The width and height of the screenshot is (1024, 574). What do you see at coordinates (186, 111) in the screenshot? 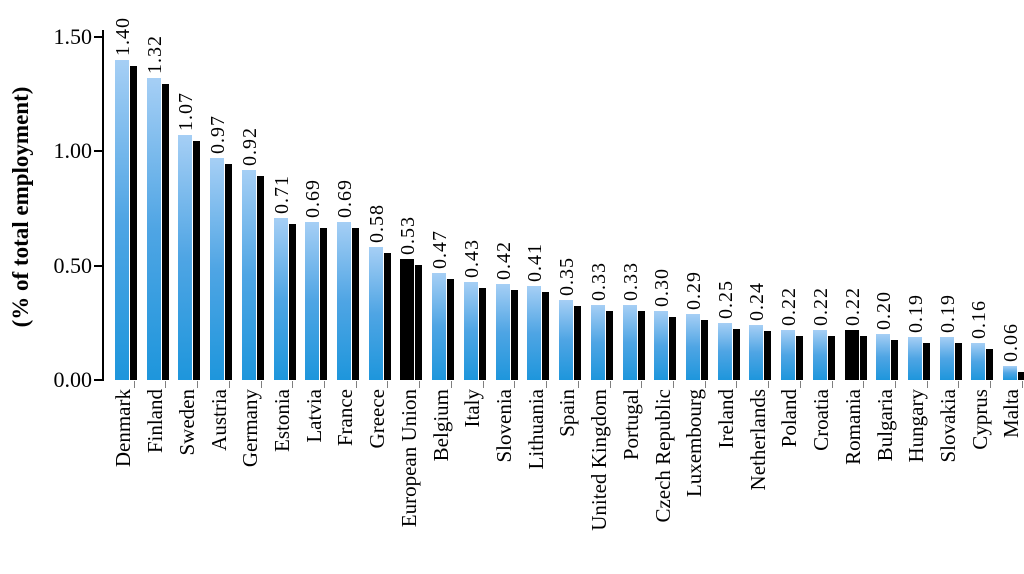
I see `value-label: 1.07` at bounding box center [186, 111].